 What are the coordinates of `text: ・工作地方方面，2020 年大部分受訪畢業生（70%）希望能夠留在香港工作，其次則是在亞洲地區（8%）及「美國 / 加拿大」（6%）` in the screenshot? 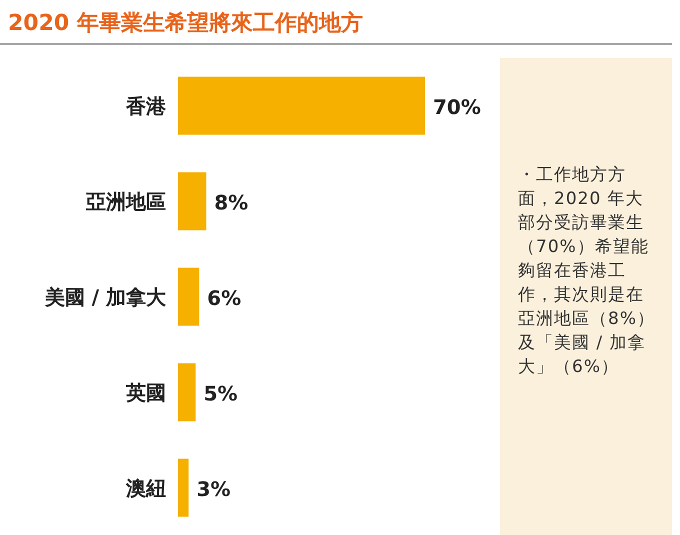 It's located at (586, 271).